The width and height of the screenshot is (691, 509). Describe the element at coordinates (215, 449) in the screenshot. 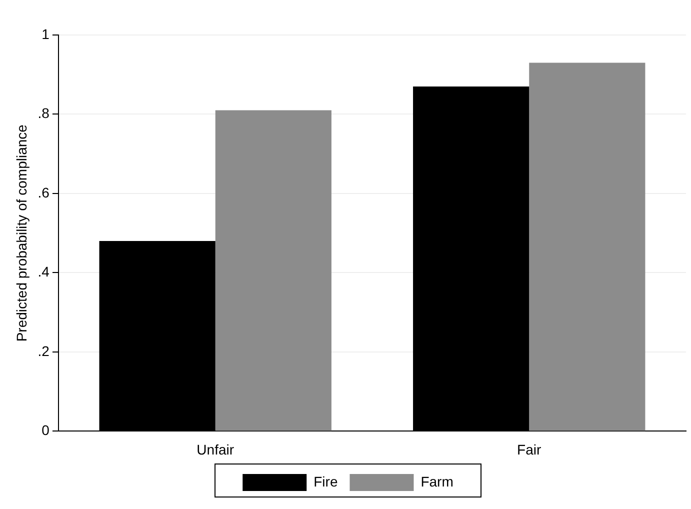

I see `x-tick-label: Unfair` at that location.